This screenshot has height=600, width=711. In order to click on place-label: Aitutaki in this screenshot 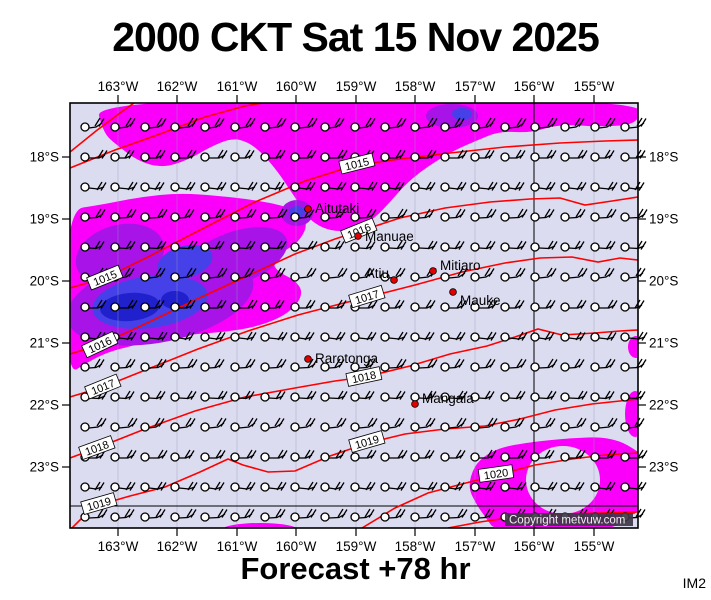, I will do `click(337, 208)`.